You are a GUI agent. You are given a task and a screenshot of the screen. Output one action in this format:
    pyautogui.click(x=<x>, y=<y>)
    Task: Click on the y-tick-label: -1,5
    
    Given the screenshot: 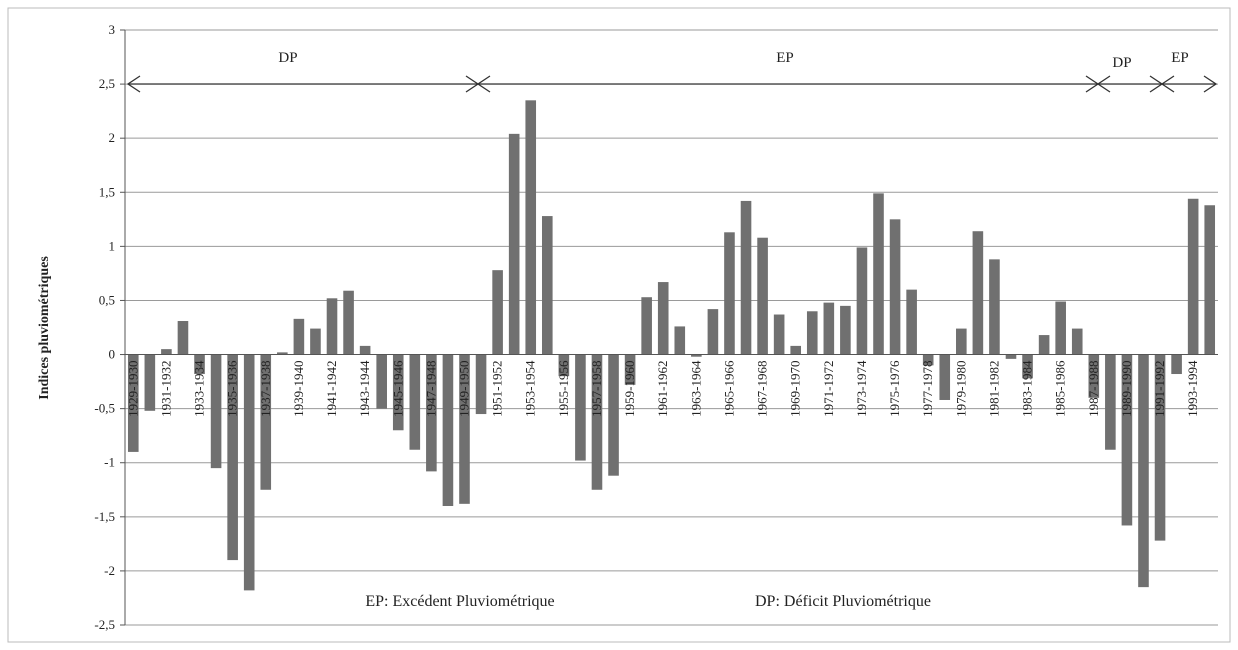 What is the action you would take?
    pyautogui.click(x=104, y=516)
    